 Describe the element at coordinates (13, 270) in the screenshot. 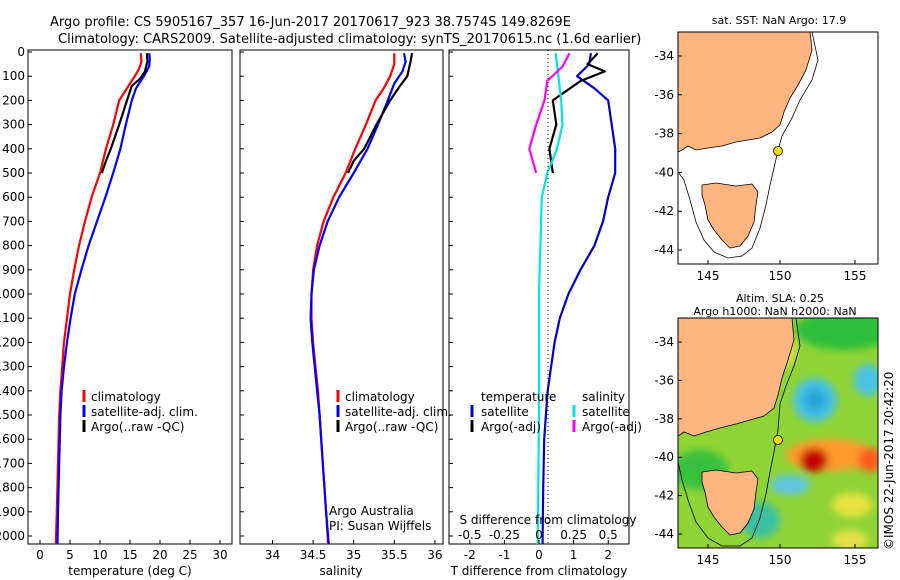

I see `depth-tick-label: 900` at that location.